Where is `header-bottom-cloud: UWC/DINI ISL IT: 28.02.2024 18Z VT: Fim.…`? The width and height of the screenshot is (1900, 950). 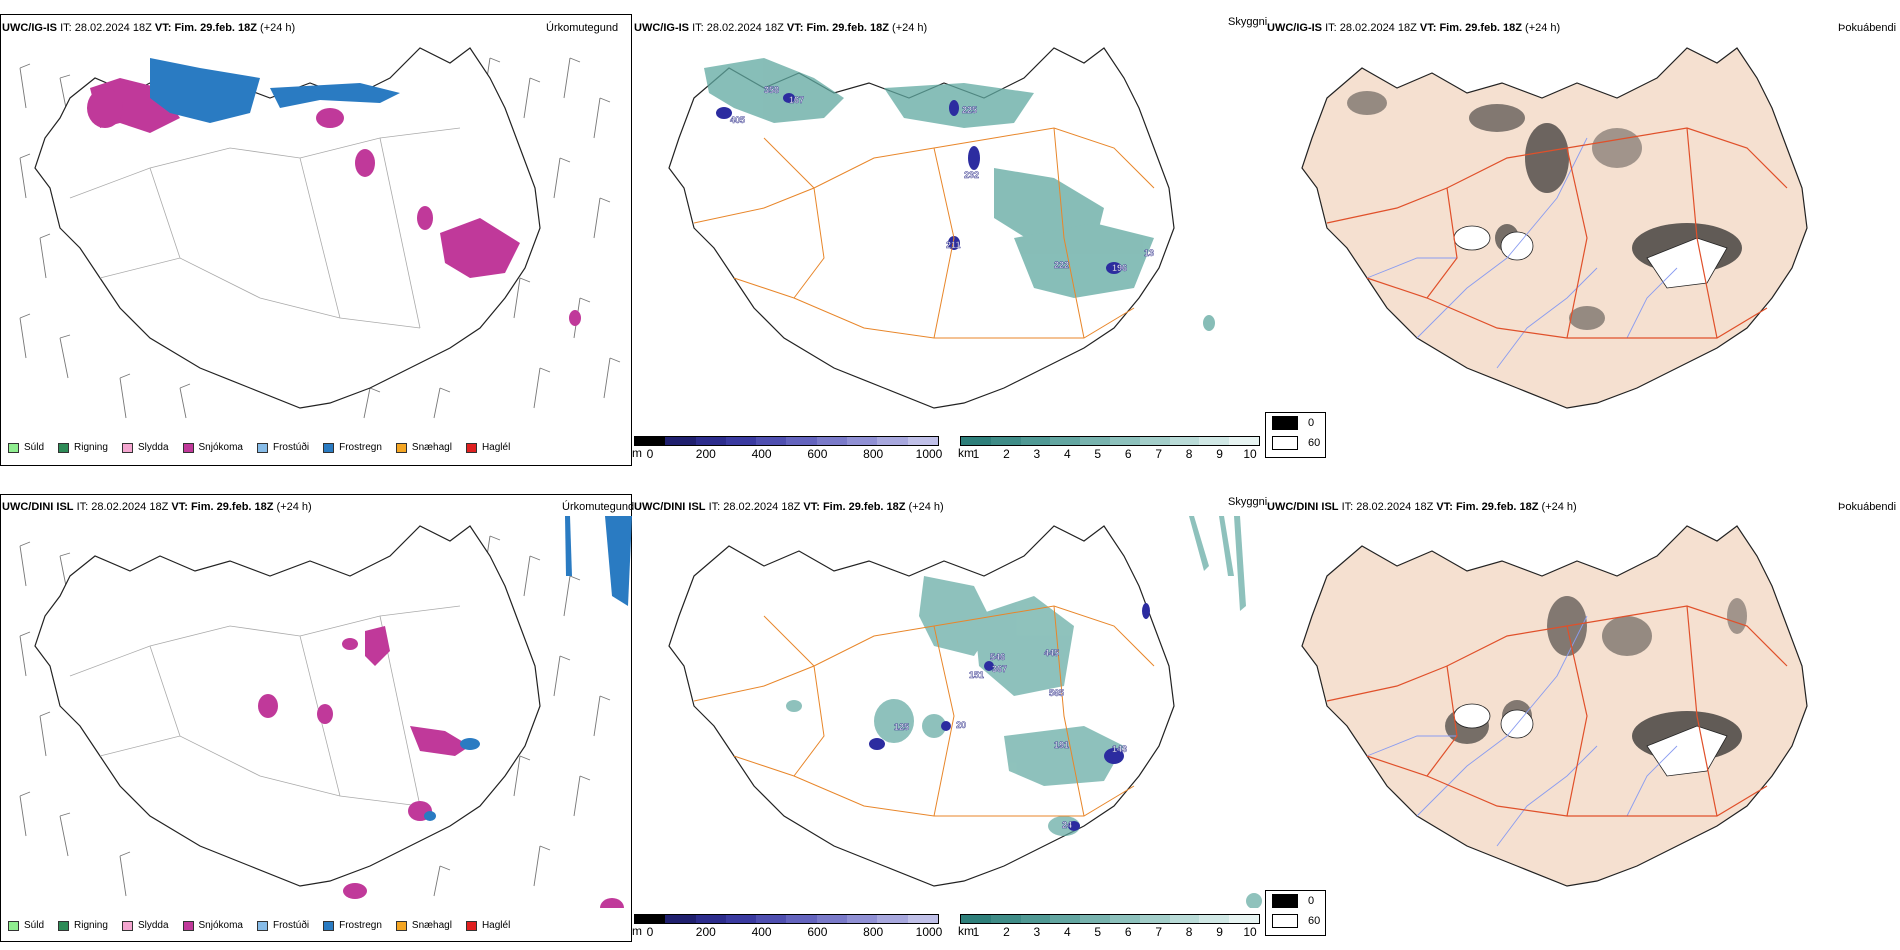 header-bottom-cloud: UWC/DINI ISL IT: 28.02.2024 18Z VT: Fim.… is located at coordinates (789, 507).